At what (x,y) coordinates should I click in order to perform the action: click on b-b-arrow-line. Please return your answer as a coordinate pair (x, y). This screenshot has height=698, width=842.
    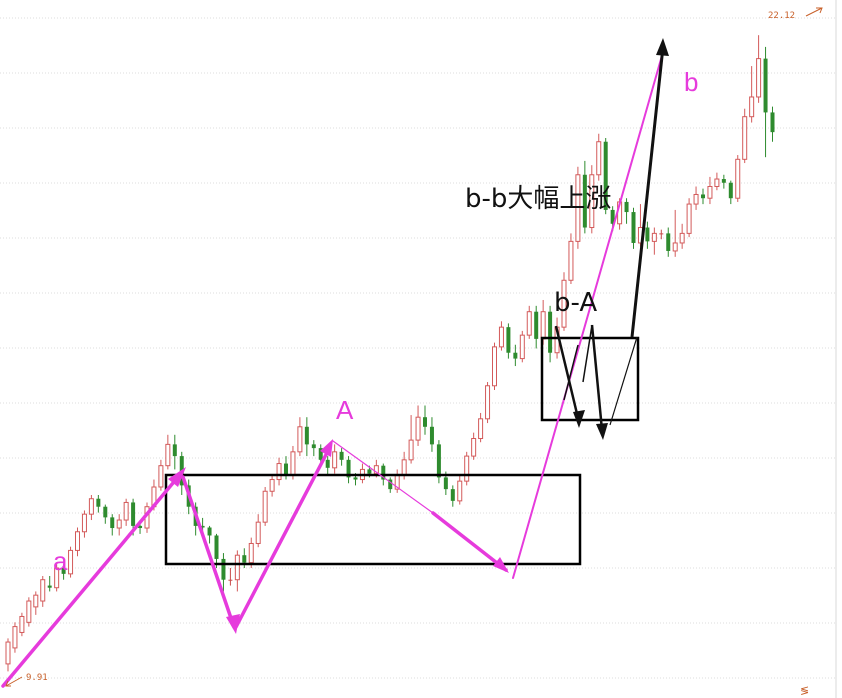
    Looking at the image, I should click on (647, 192).